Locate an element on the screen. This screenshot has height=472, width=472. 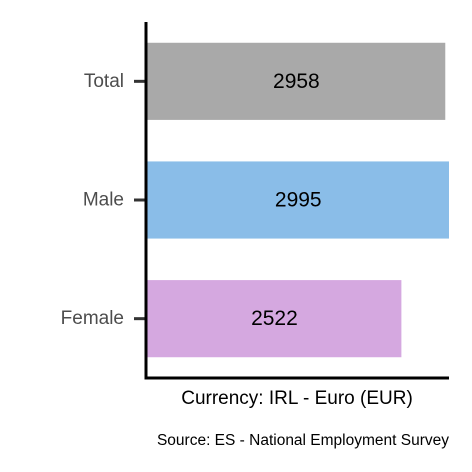
bar-male is located at coordinates (298, 200).